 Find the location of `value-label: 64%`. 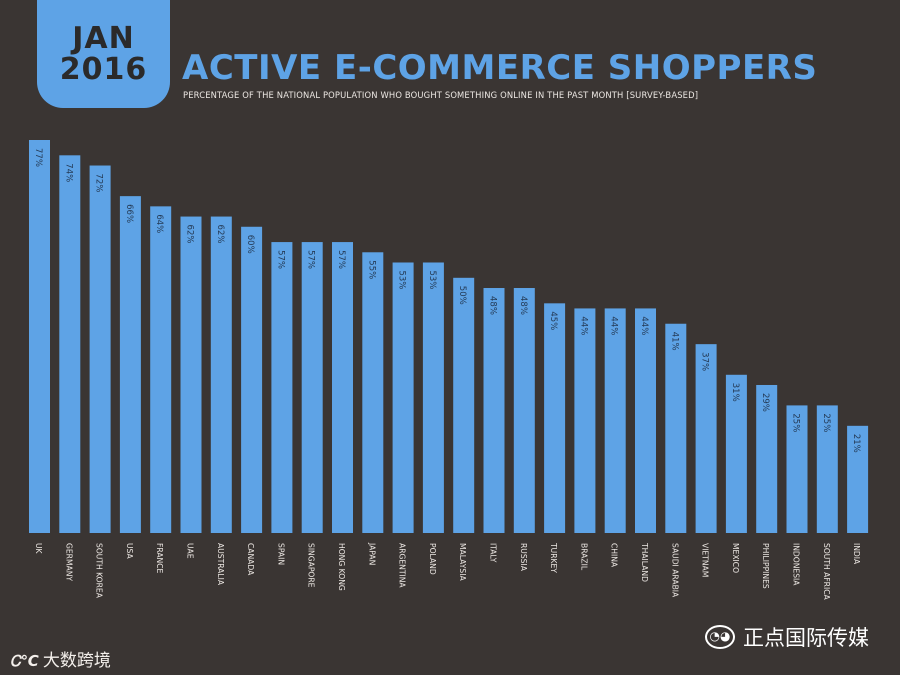

value-label: 64% is located at coordinates (159, 223).